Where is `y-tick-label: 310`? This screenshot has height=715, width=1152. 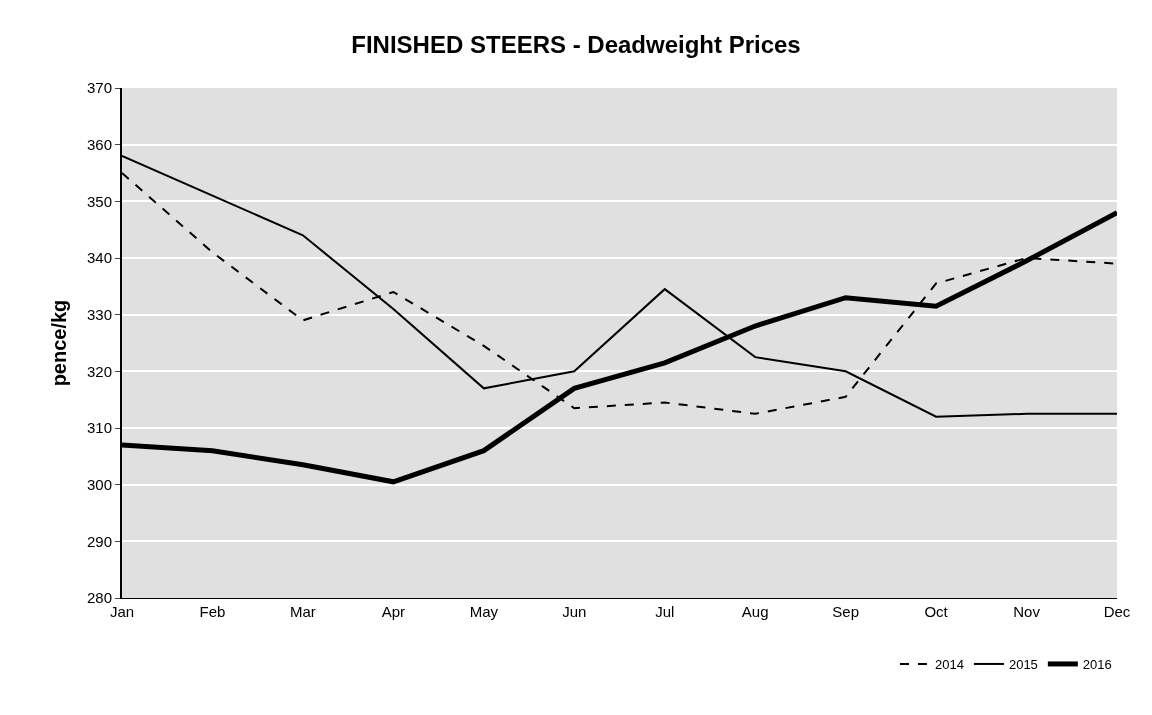
y-tick-label: 310 is located at coordinates (99, 428).